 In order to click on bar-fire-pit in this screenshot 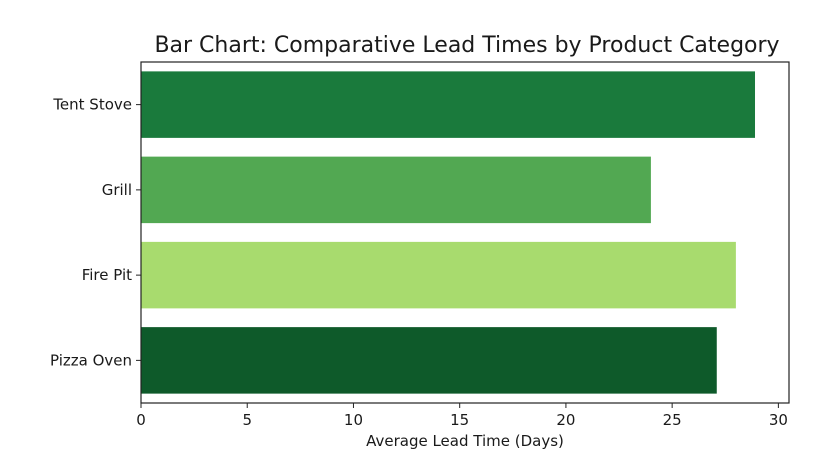, I will do `click(438, 275)`.